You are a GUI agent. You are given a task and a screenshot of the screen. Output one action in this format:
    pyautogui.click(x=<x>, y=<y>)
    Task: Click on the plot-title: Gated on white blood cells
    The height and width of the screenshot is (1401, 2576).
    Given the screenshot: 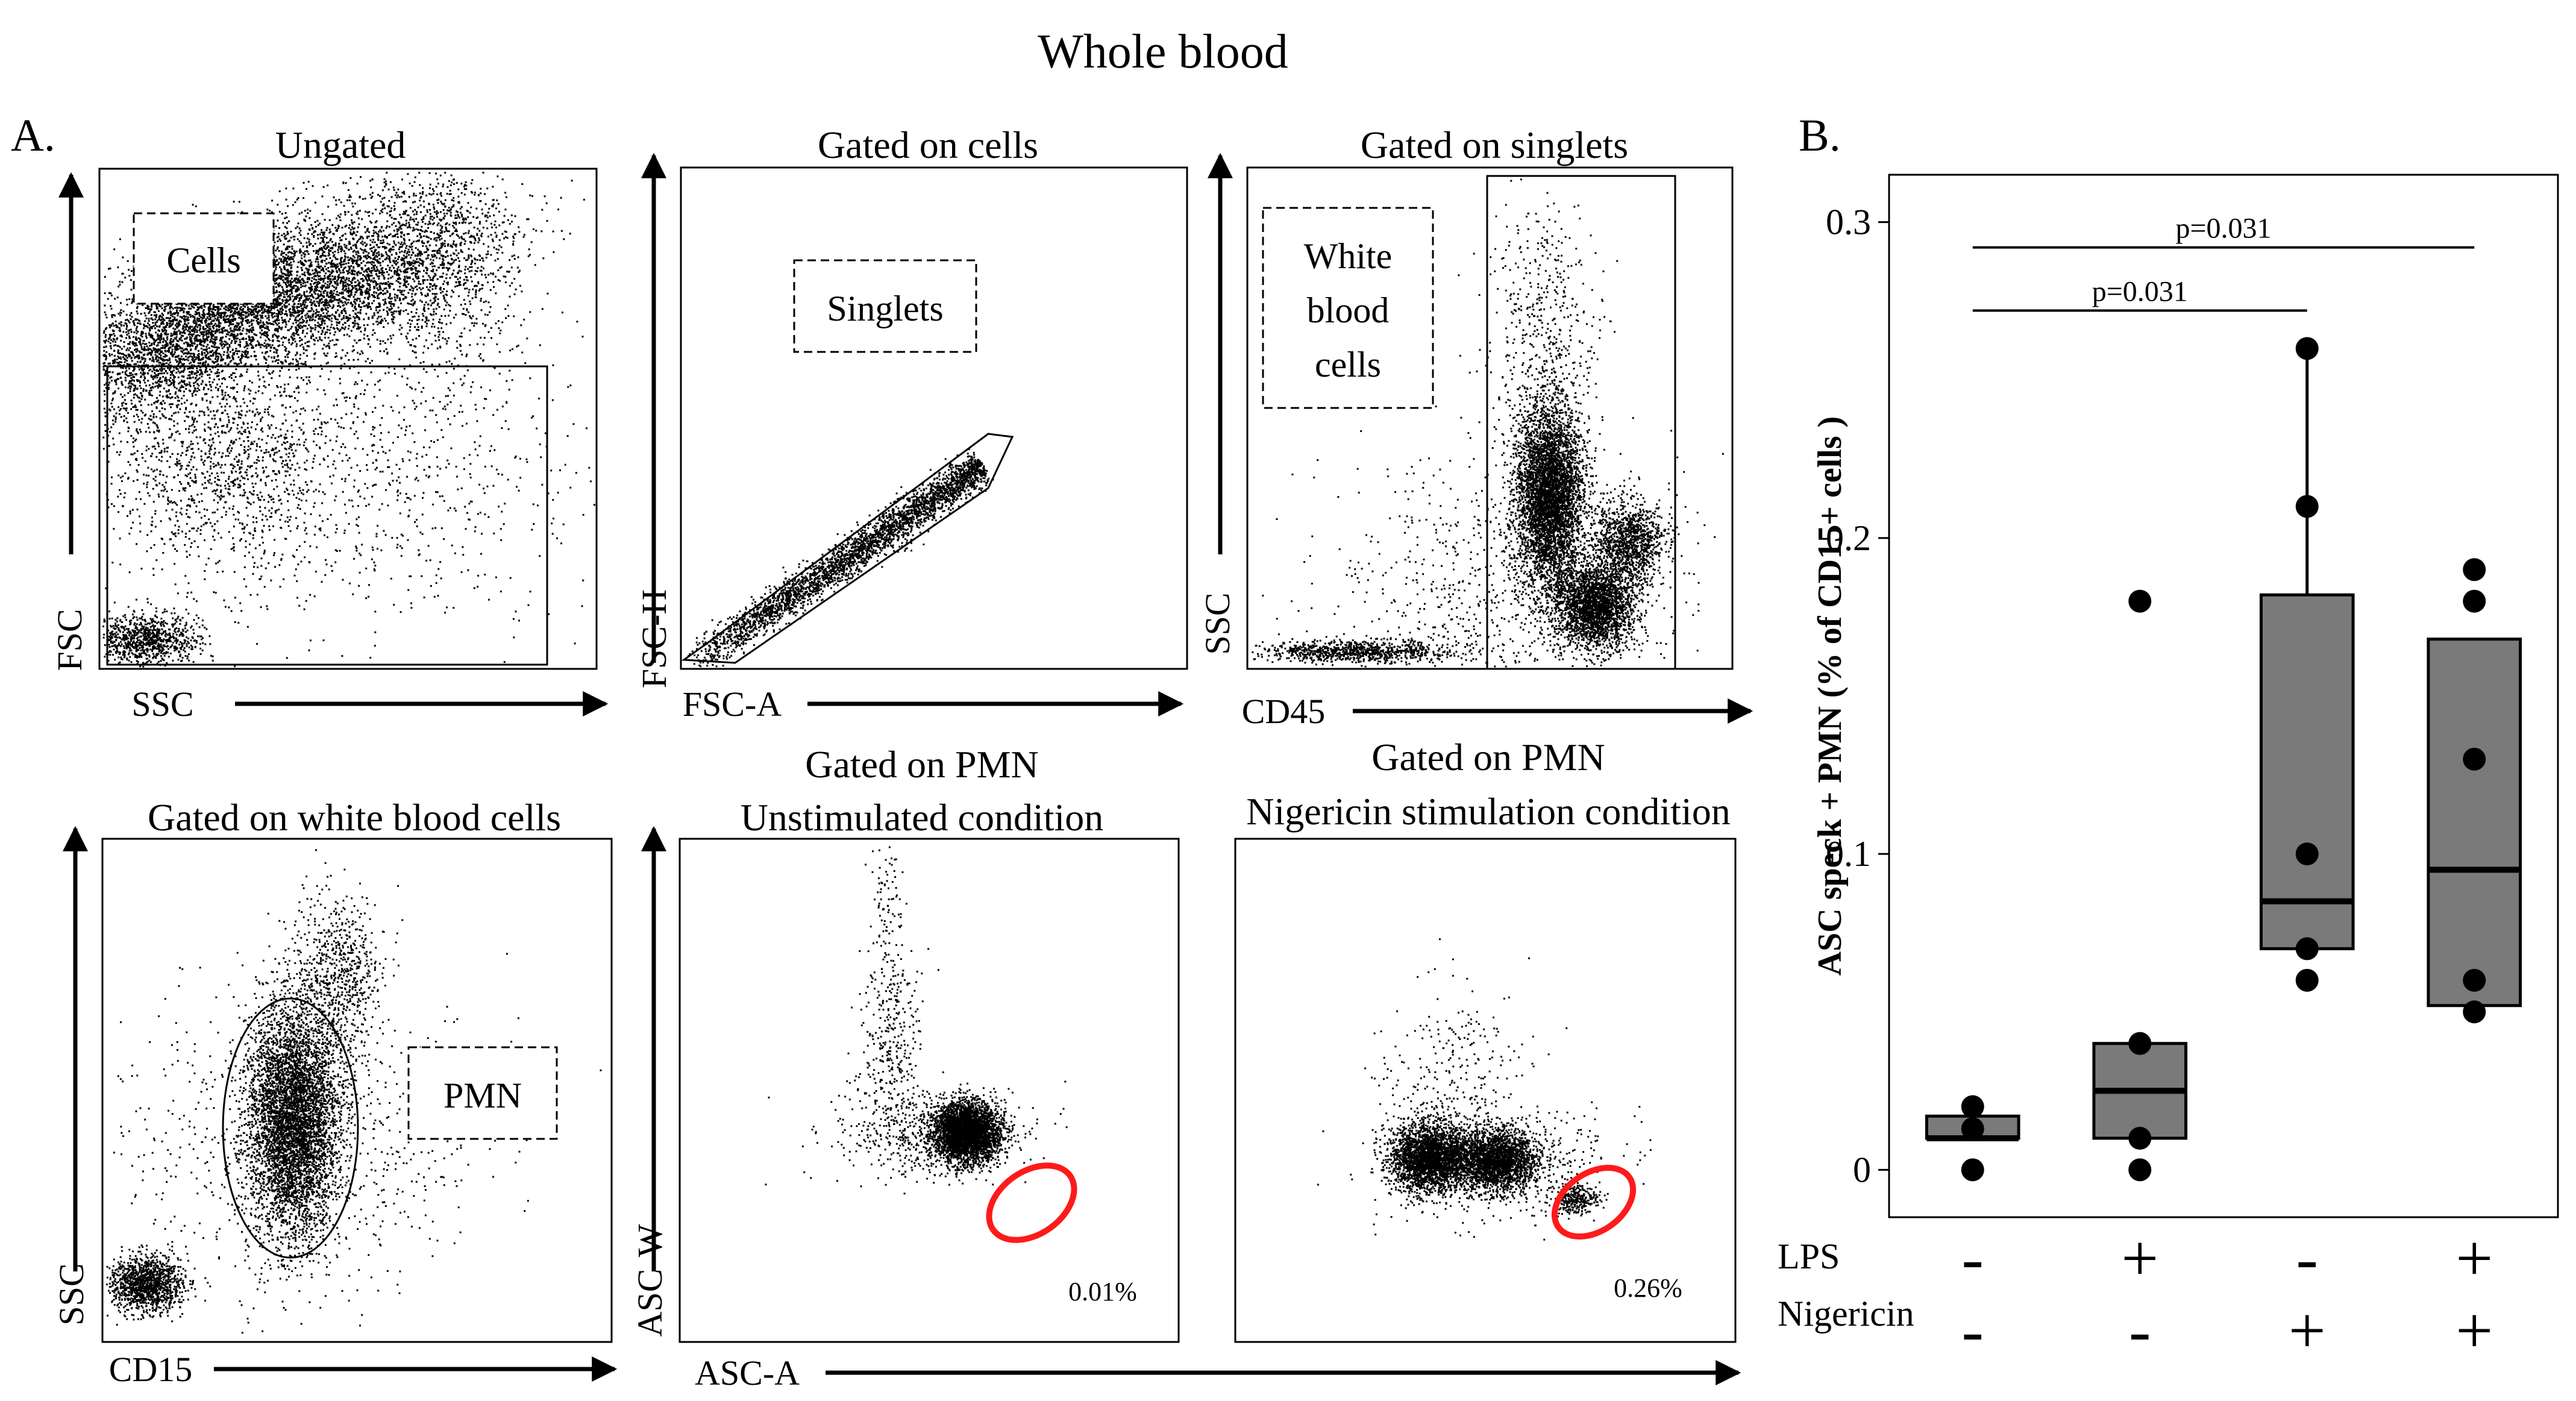 What is the action you would take?
    pyautogui.click(x=354, y=817)
    